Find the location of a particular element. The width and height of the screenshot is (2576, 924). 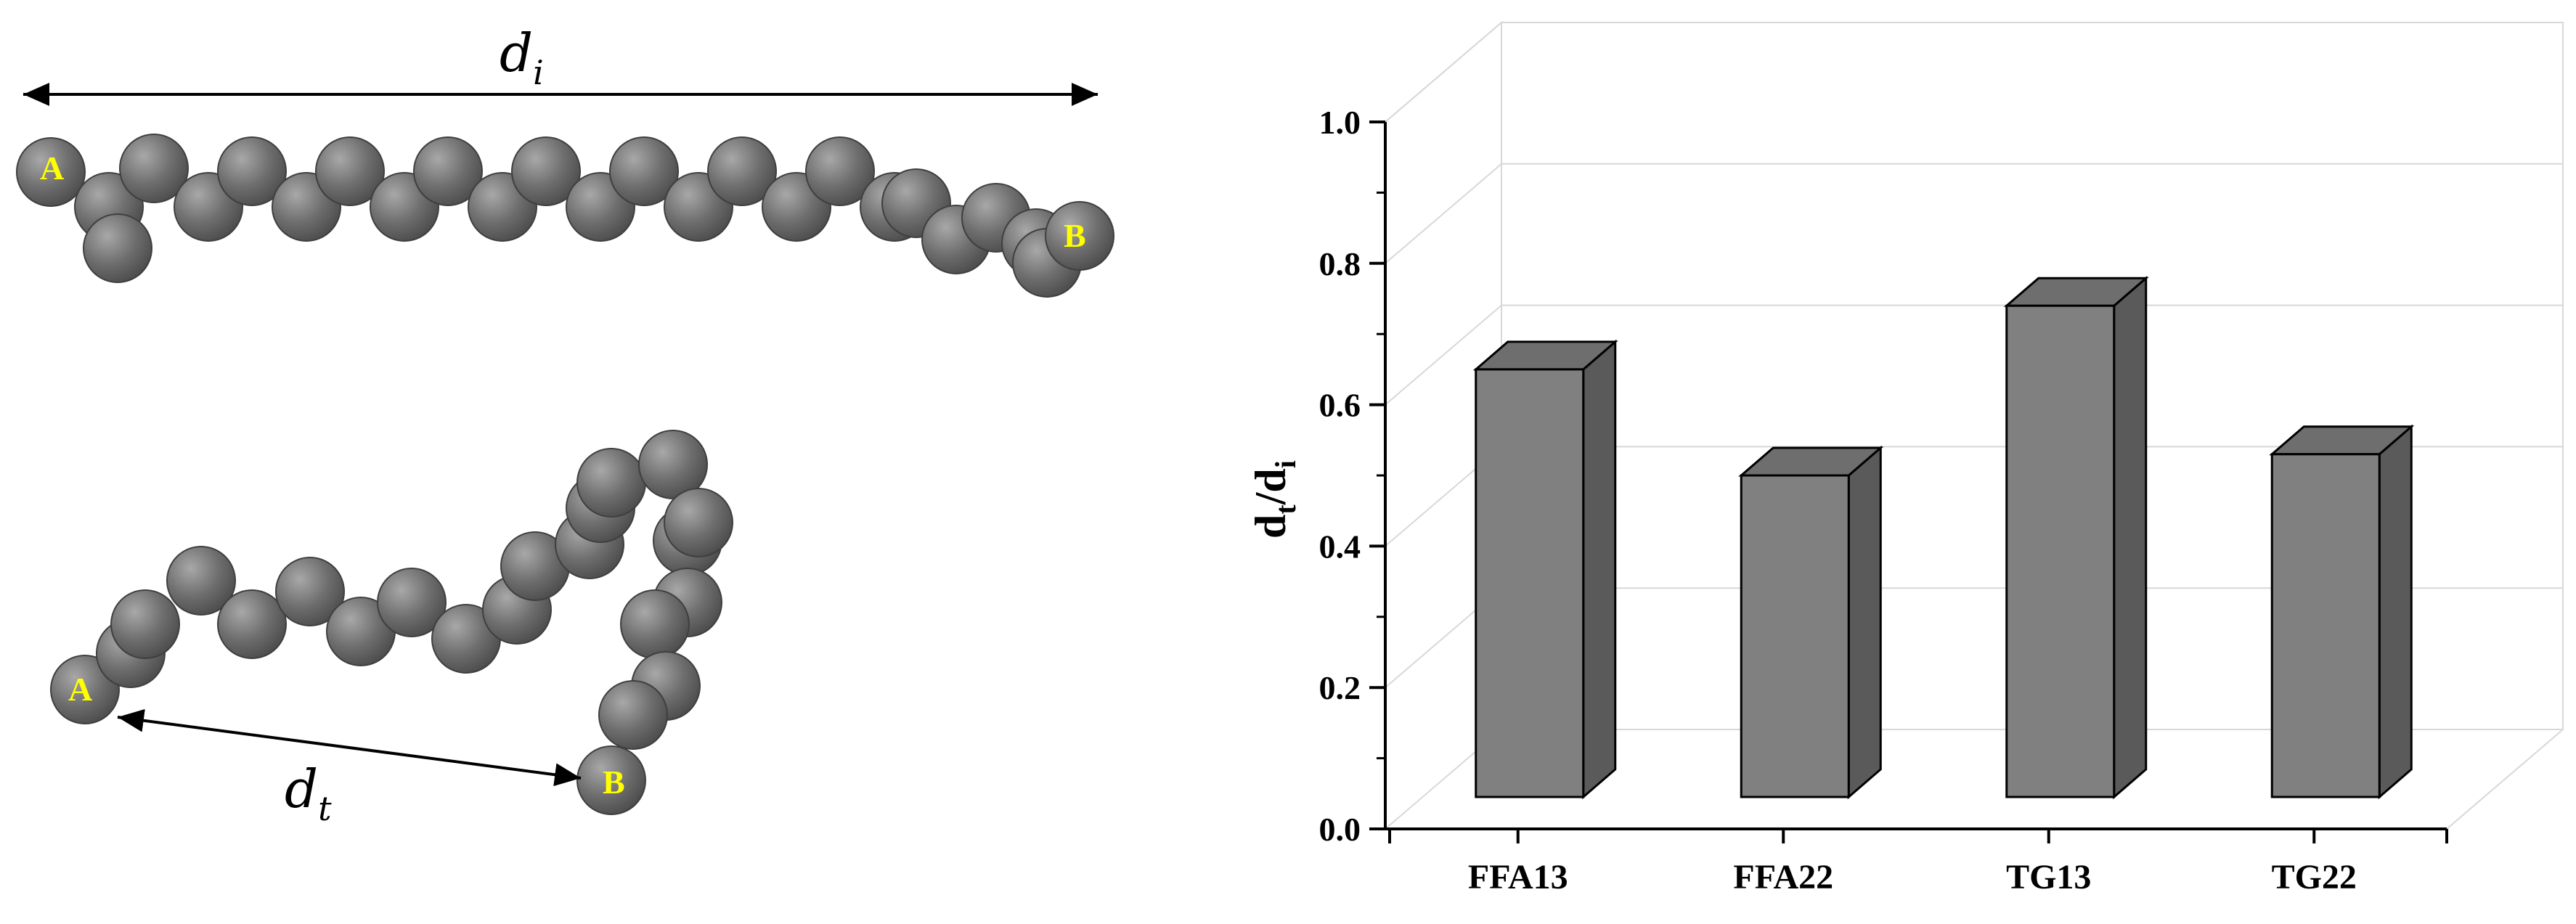

y-tick-label: 0.8 is located at coordinates (1340, 263).